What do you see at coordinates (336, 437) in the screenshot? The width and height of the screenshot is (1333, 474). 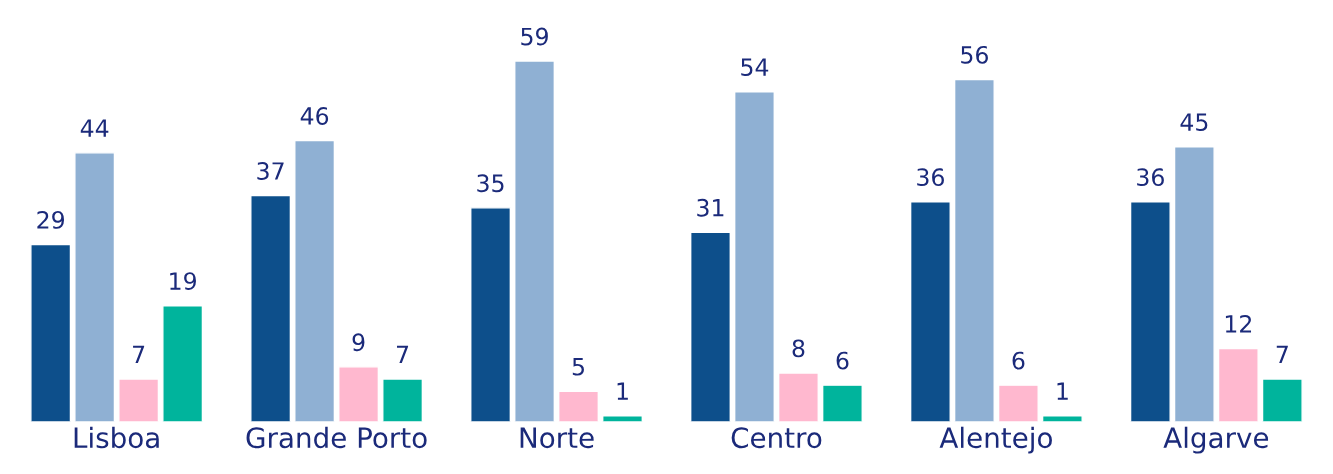 I see `x-tick-label: Grande Porto` at bounding box center [336, 437].